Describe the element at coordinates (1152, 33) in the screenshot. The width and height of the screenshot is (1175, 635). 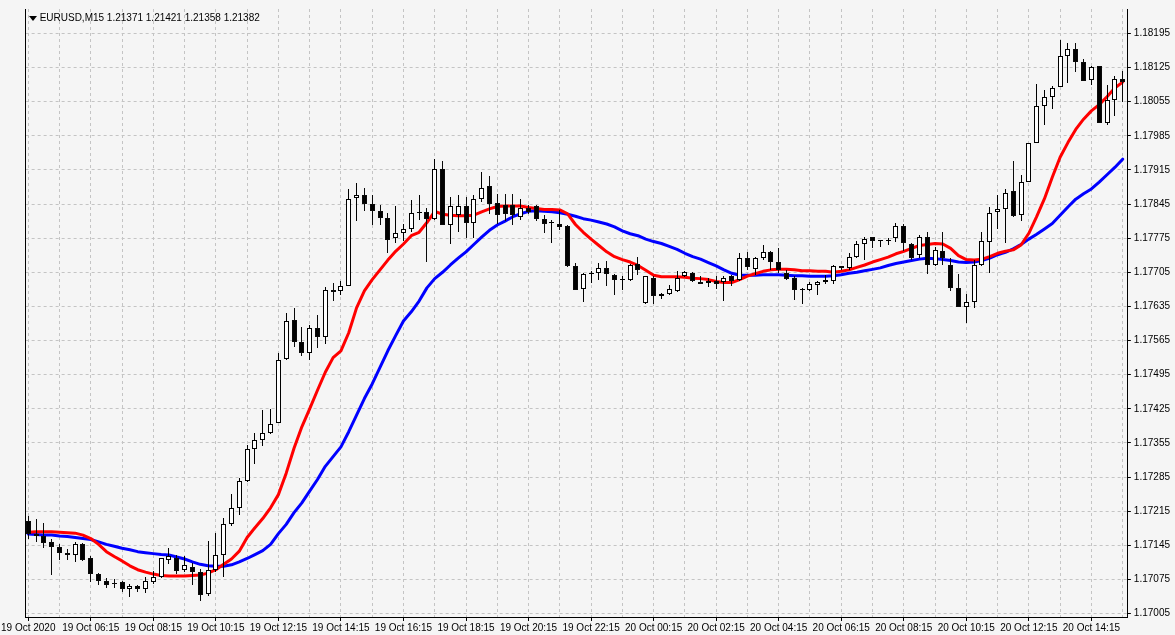
I see `y-tick-label: 1.18195` at that location.